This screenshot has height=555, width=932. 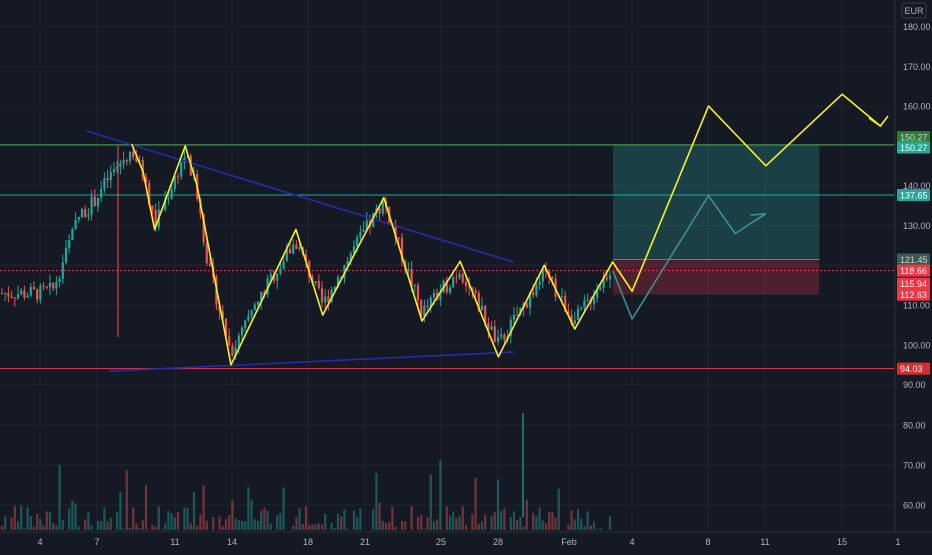 What do you see at coordinates (842, 542) in the screenshot?
I see `time-tick-label: 15` at bounding box center [842, 542].